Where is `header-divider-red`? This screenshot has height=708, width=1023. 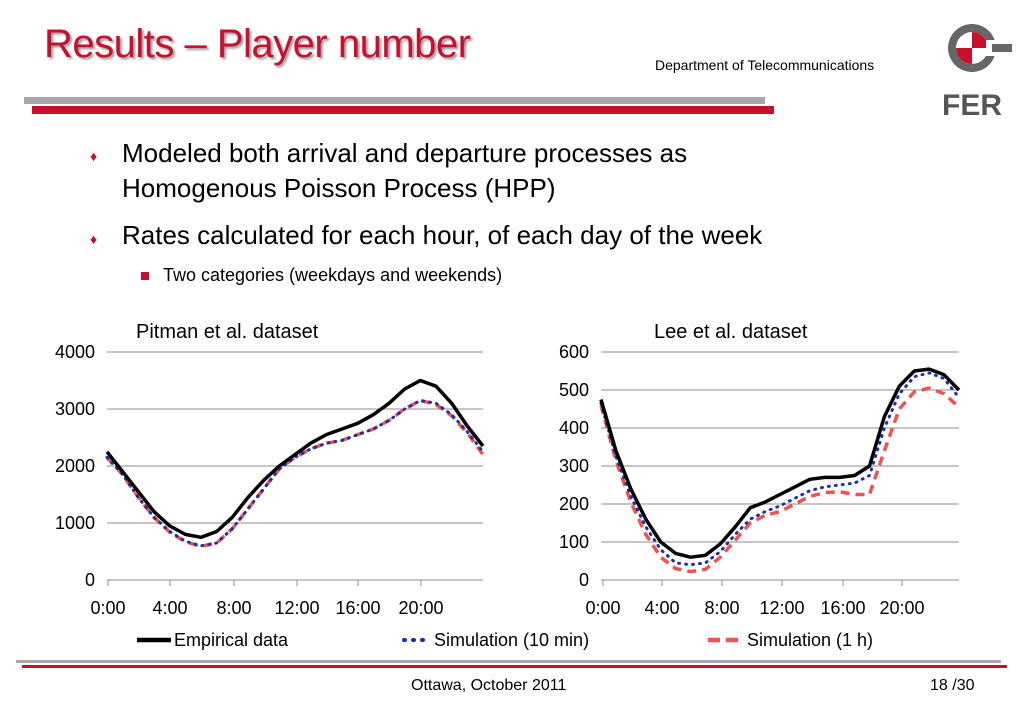 header-divider-red is located at coordinates (403, 110).